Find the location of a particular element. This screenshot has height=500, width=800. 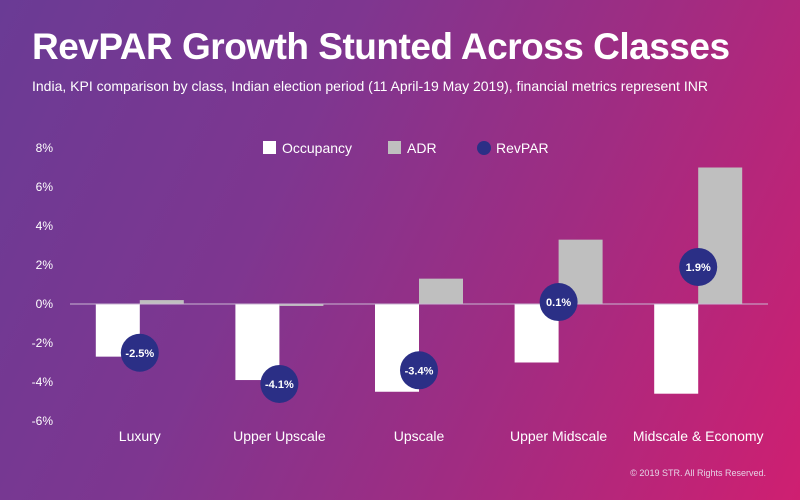

legend-adr-swatch is located at coordinates (394, 147).